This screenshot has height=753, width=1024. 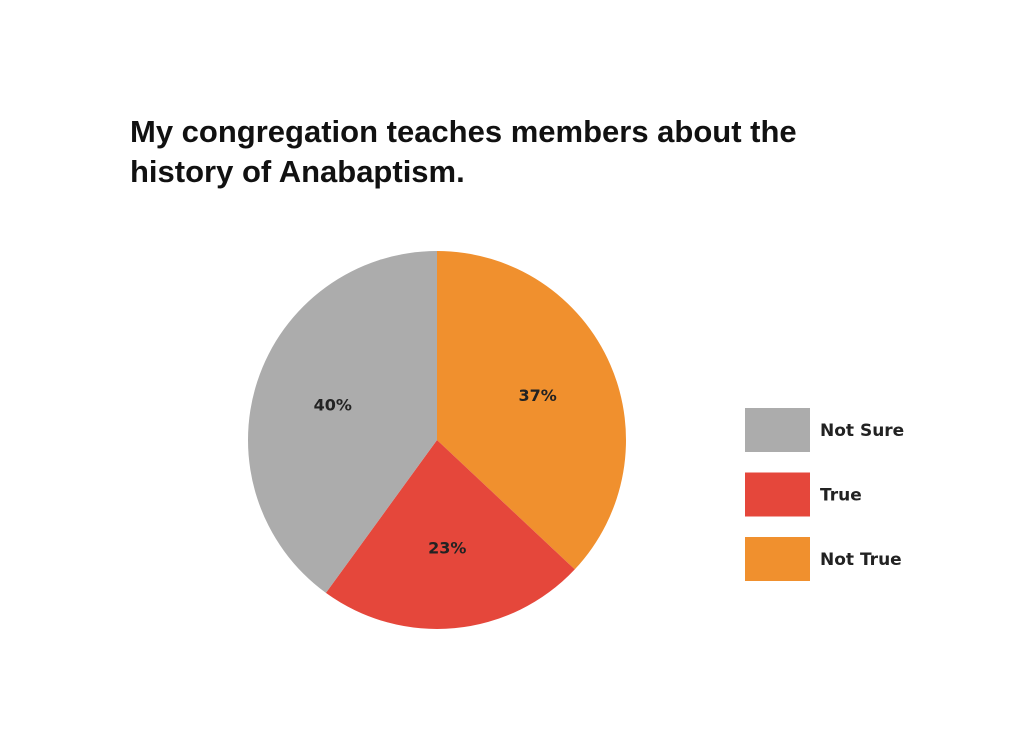 I want to click on chart-title-line-2: history of Anabaptism., so click(x=297, y=171).